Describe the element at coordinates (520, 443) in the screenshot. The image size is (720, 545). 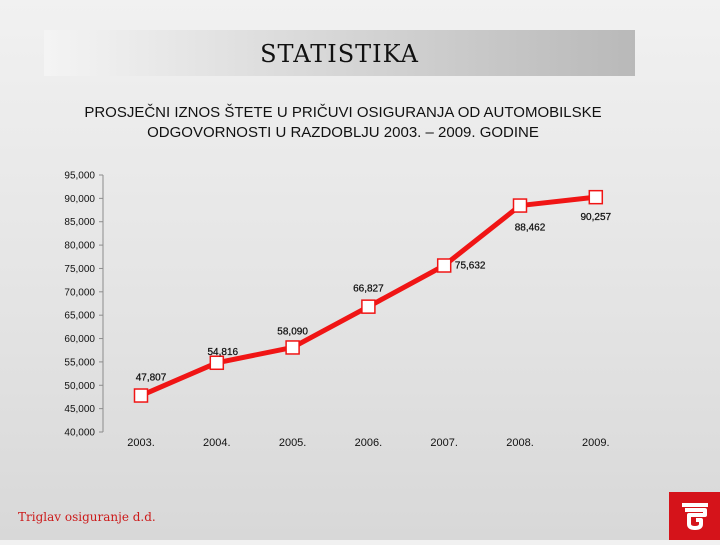
I see `x-tick-label: 2008.` at that location.